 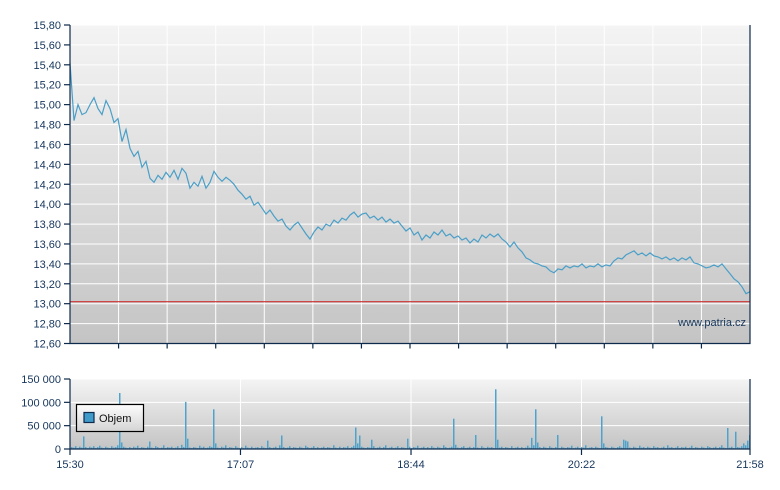 I want to click on watermark: www.patria.cz, so click(x=711, y=323).